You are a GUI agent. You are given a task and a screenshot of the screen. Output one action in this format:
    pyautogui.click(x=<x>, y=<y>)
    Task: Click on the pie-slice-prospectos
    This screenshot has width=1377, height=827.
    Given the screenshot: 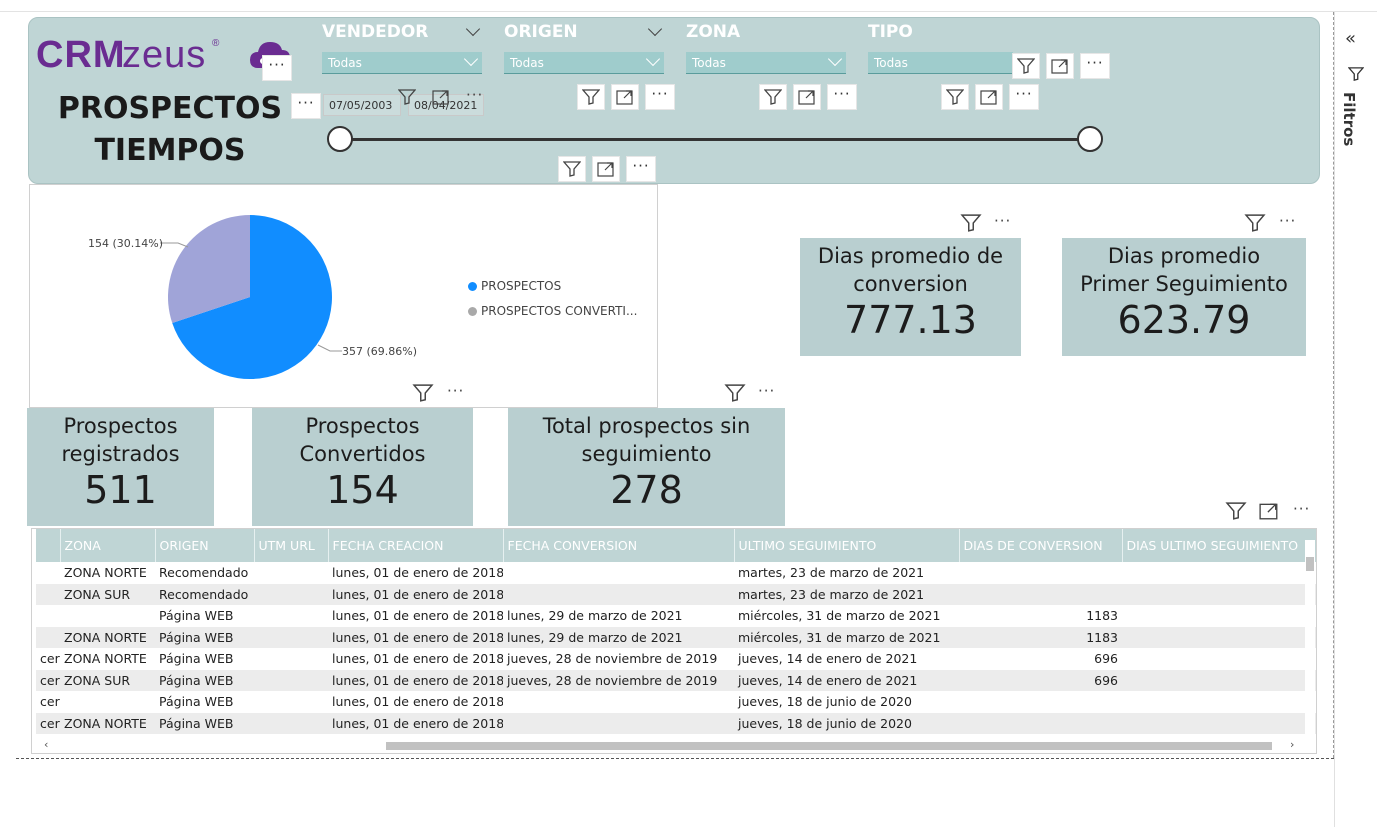 What is the action you would take?
    pyautogui.click(x=252, y=297)
    